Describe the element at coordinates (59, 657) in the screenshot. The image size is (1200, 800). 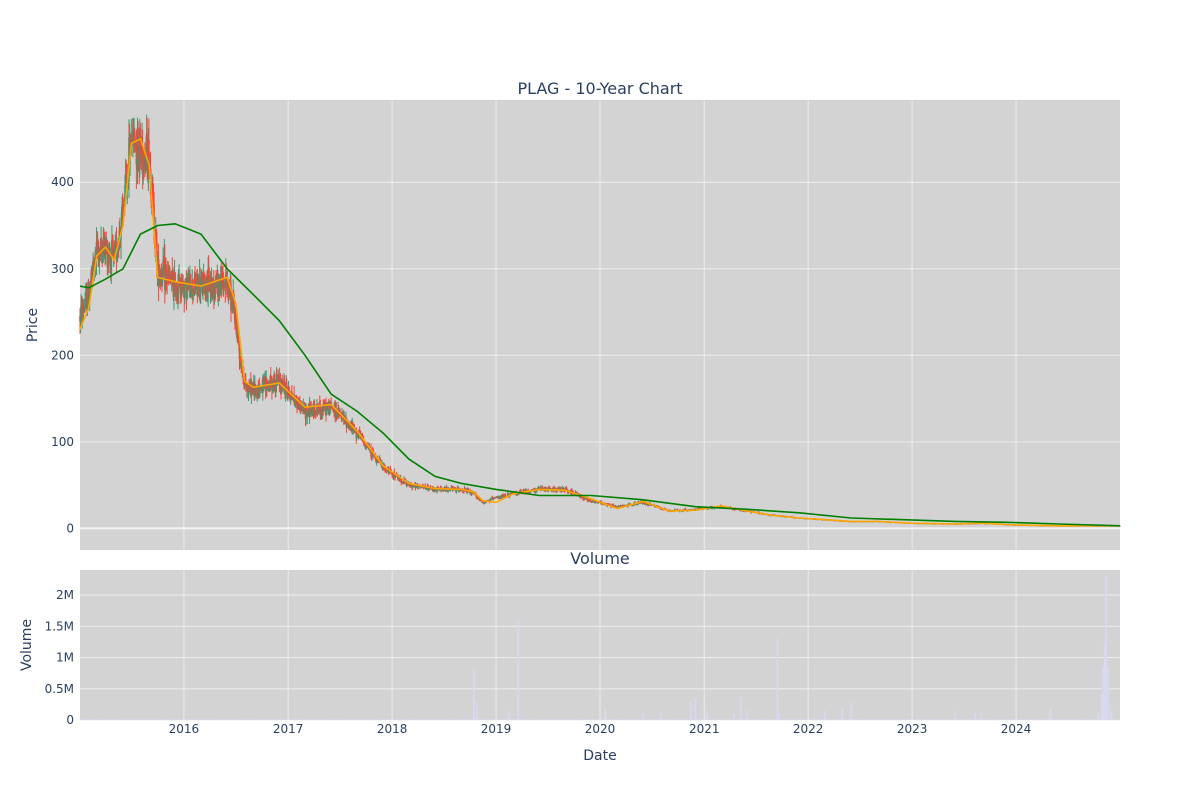
I see `volume-y-ticks: 0 0.5M 1M 1.5M 2M` at that location.